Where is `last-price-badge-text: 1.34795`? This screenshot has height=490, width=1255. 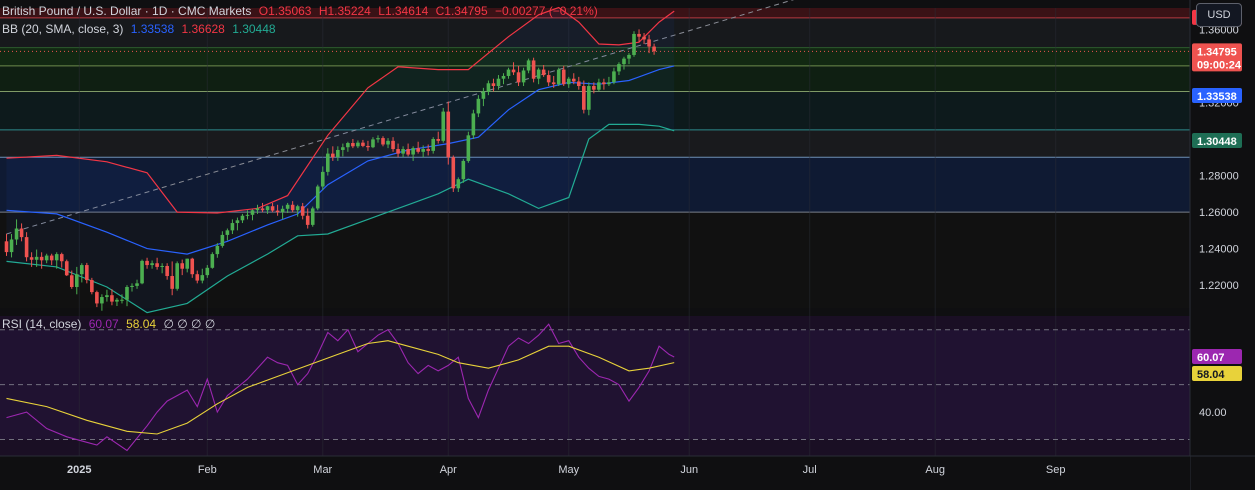
last-price-badge-text: 1.34795 is located at coordinates (1217, 52).